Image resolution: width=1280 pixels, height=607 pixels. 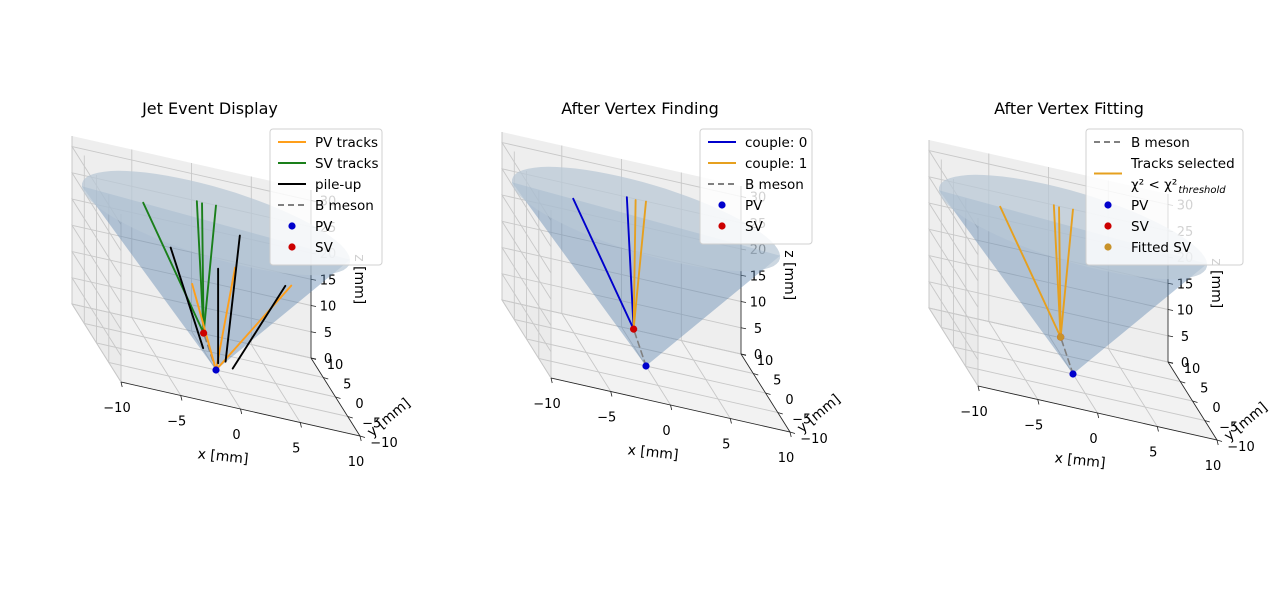 I want to click on legend-box, so click(x=1164, y=197).